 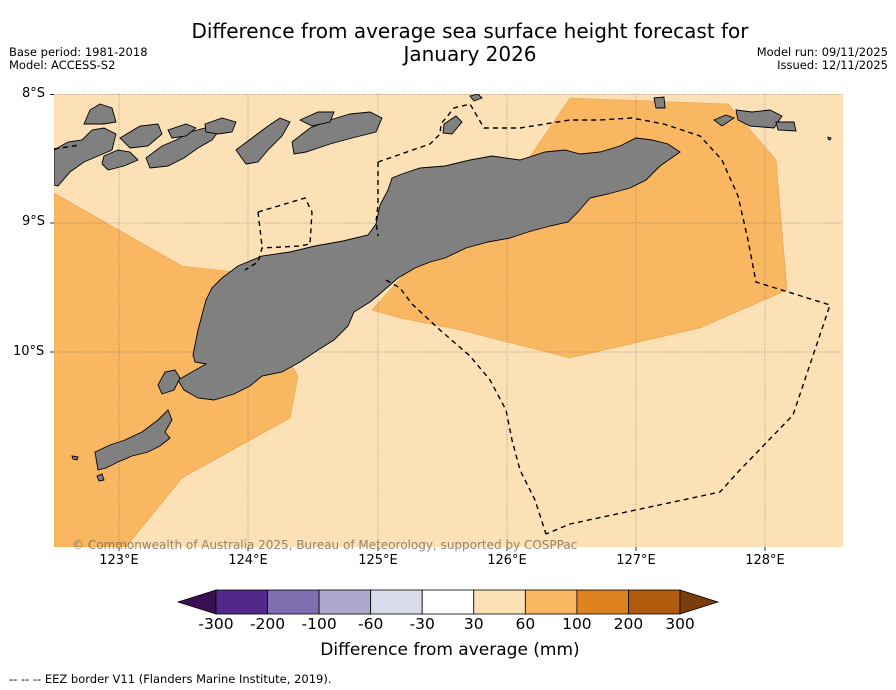 I want to click on model-run: Model run: 09/11/2025, so click(x=822, y=52).